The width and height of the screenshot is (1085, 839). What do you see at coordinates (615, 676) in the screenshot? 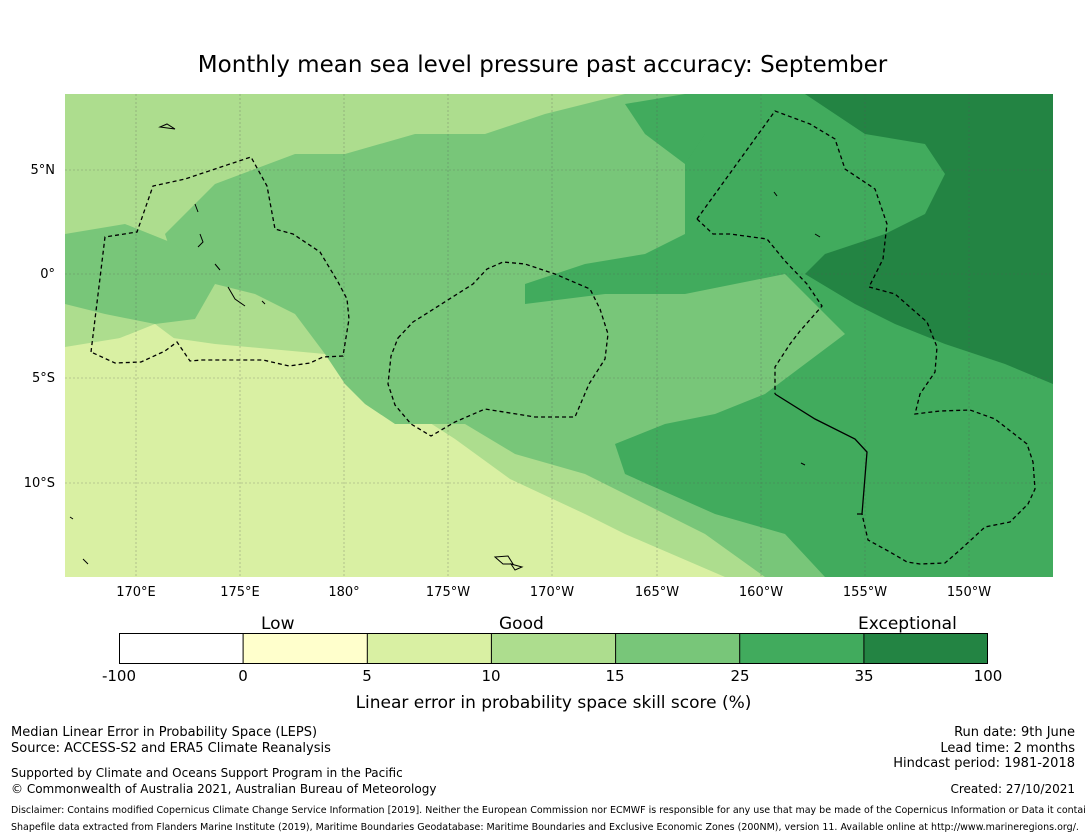
I see `colorbar-tick-15: 15` at bounding box center [615, 676].